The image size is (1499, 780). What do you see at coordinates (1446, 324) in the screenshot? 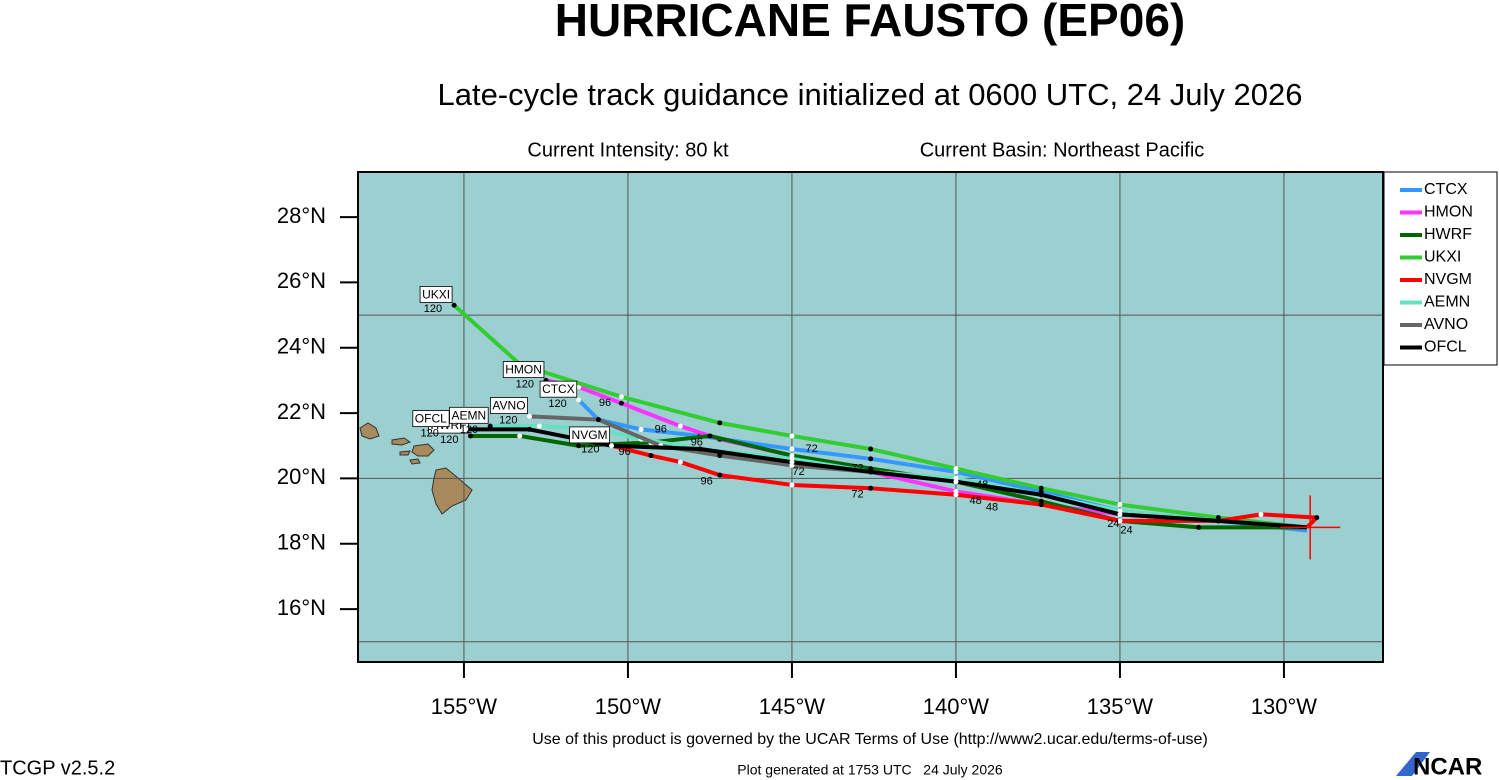
I see `legend-label: AVNO` at bounding box center [1446, 324].